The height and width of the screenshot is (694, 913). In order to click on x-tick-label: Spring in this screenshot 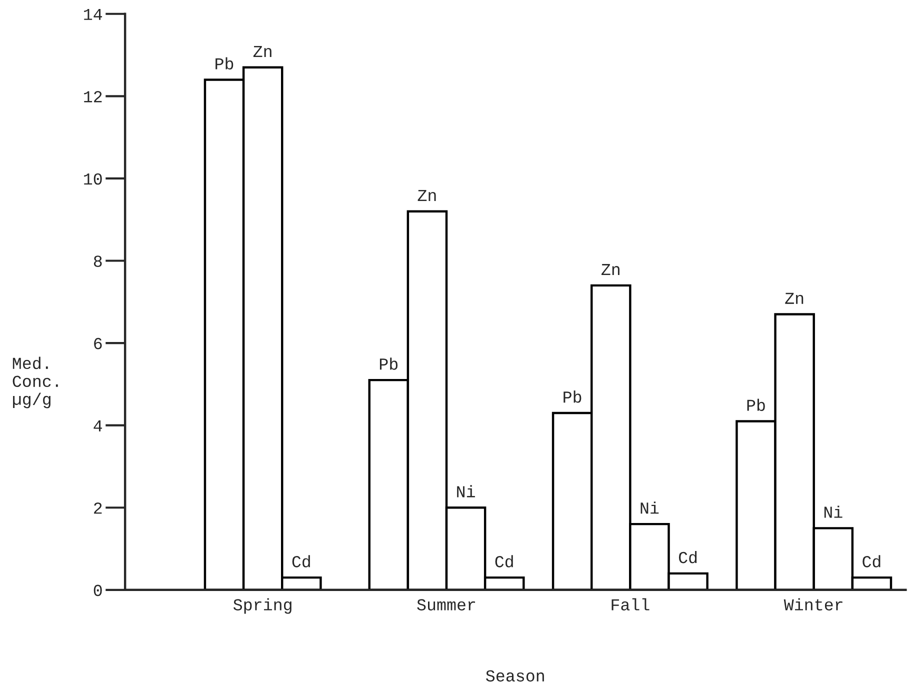, I will do `click(262, 606)`.